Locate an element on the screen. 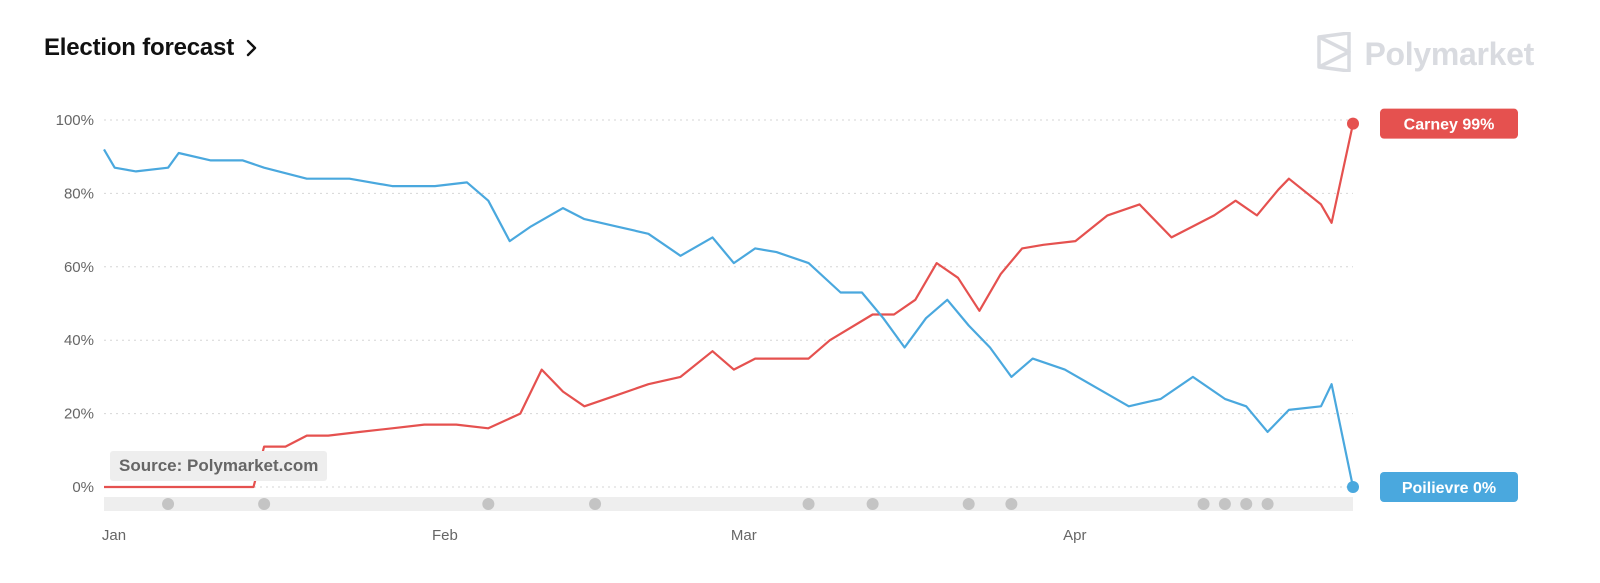  polymarket-logo-icon is located at coordinates (1334, 54).